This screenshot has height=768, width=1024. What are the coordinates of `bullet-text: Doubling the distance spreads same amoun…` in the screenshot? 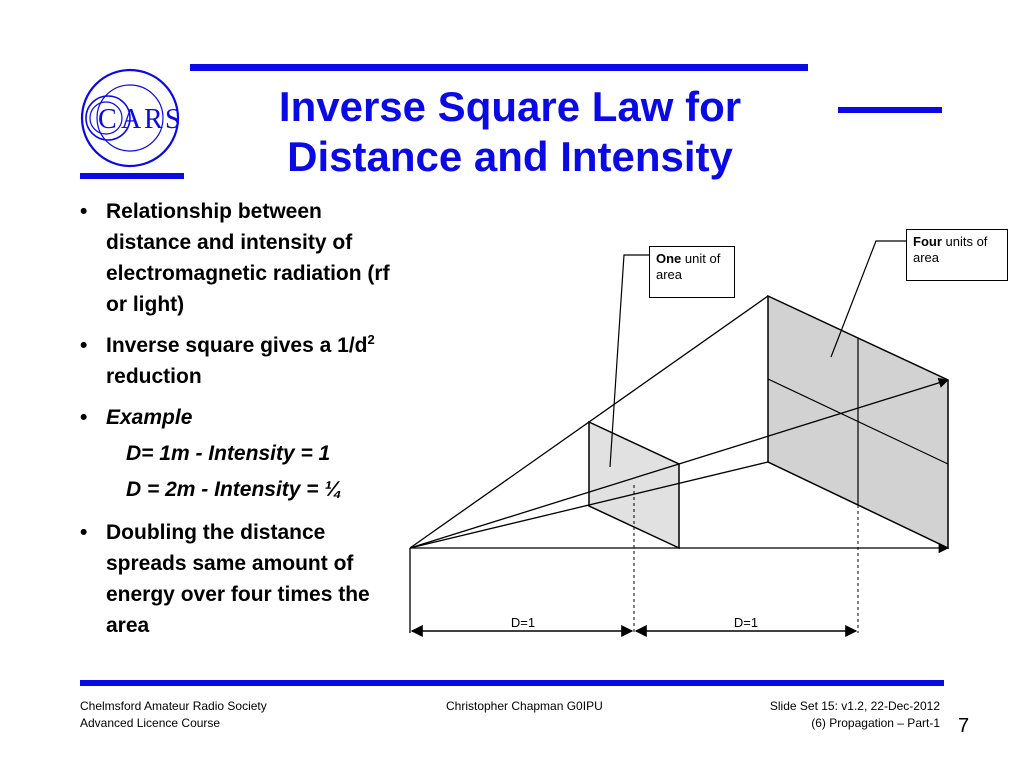 It's located at (238, 579).